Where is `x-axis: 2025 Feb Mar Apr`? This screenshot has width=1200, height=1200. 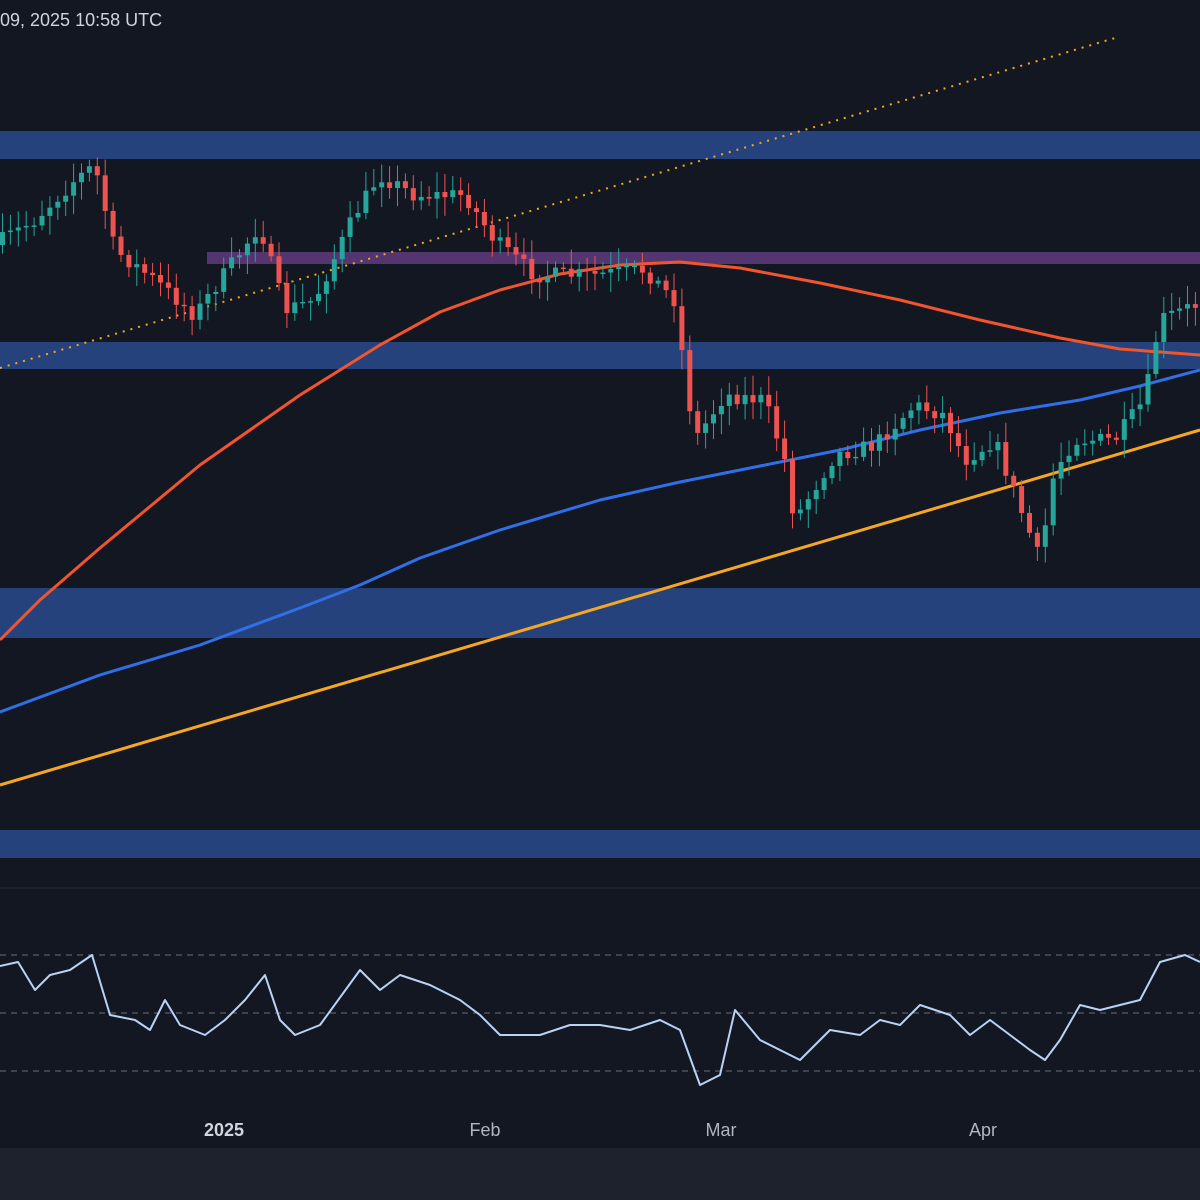
x-axis: 2025 Feb Mar Apr is located at coordinates (600, 1130).